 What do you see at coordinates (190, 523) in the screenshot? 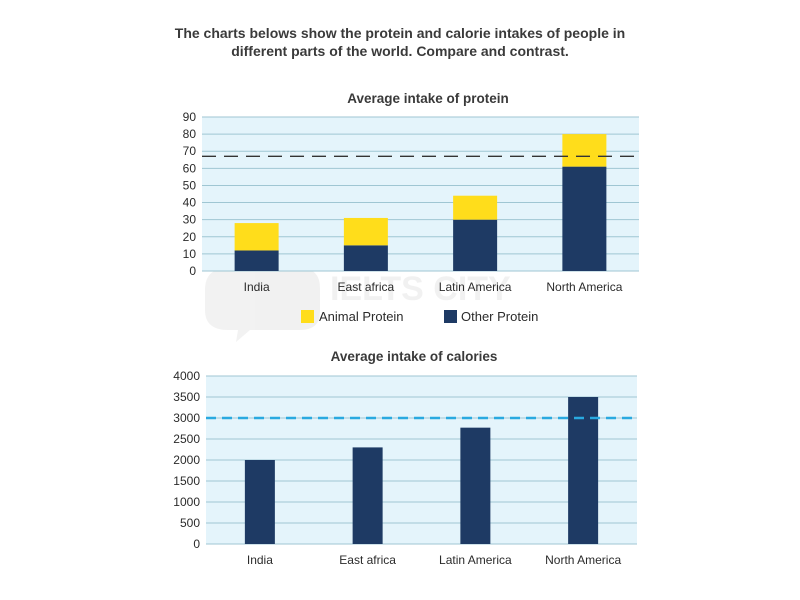
I see `calorie-y-tick-label: 500` at bounding box center [190, 523].